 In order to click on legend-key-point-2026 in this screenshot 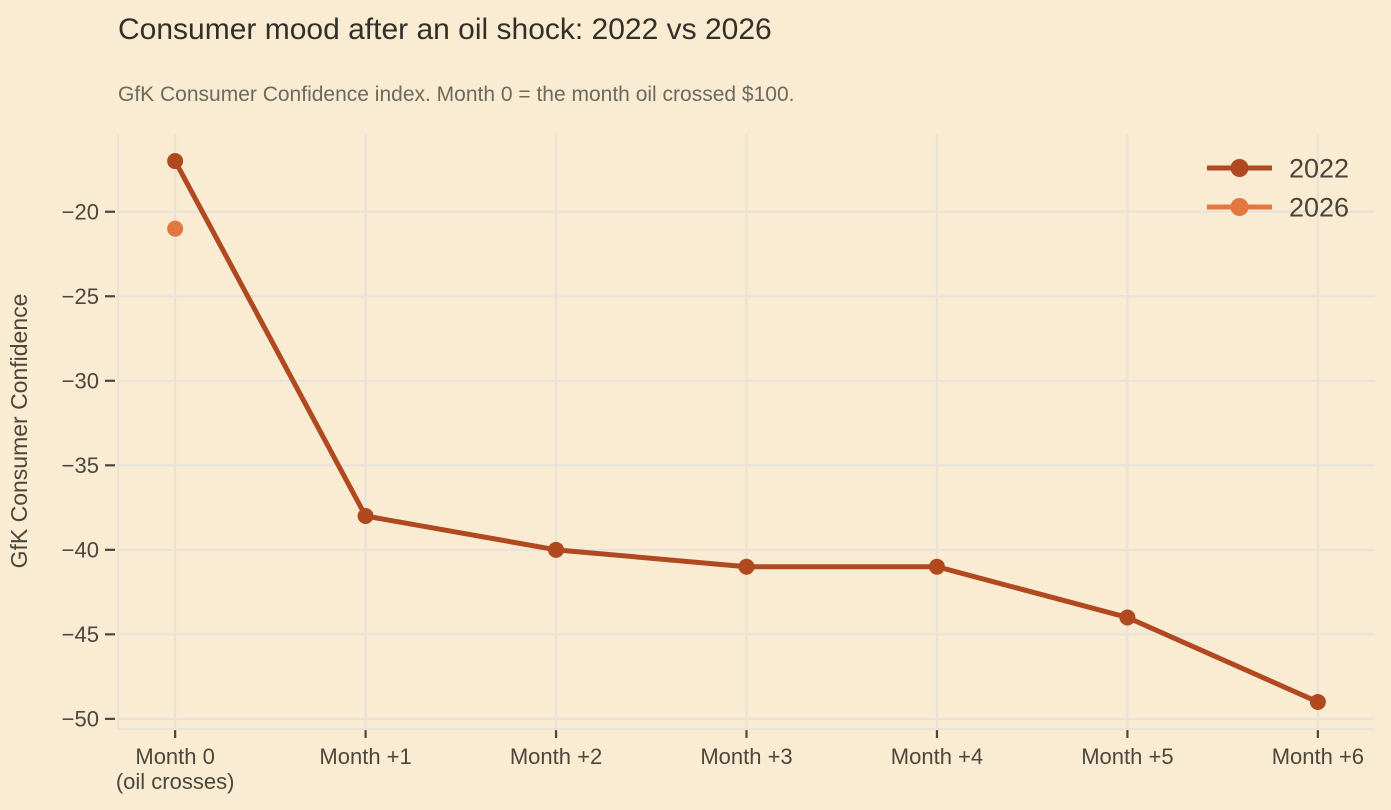, I will do `click(1239, 207)`.